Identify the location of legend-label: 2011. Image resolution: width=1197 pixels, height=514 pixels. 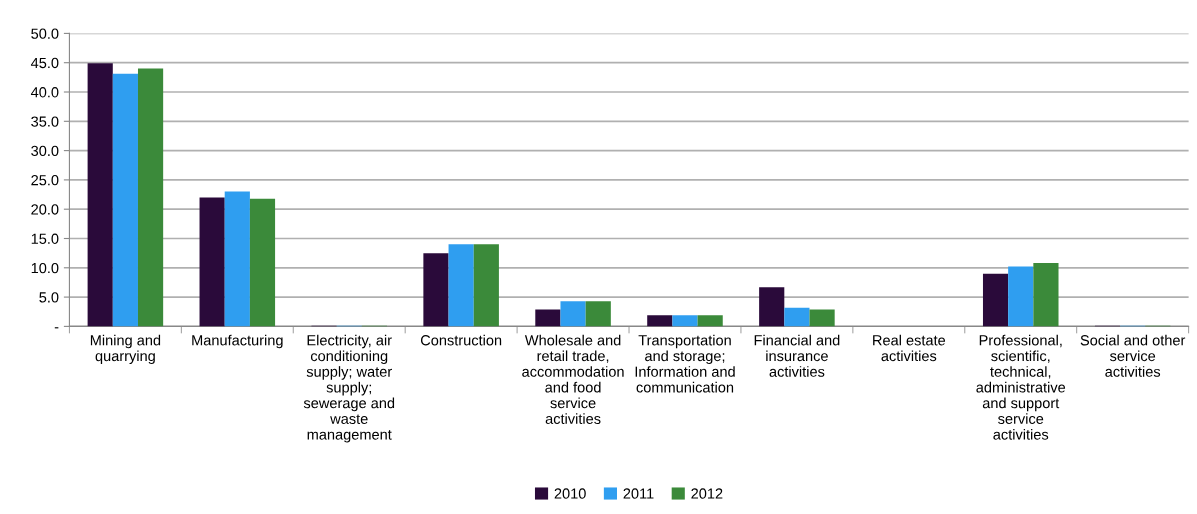
(638, 493).